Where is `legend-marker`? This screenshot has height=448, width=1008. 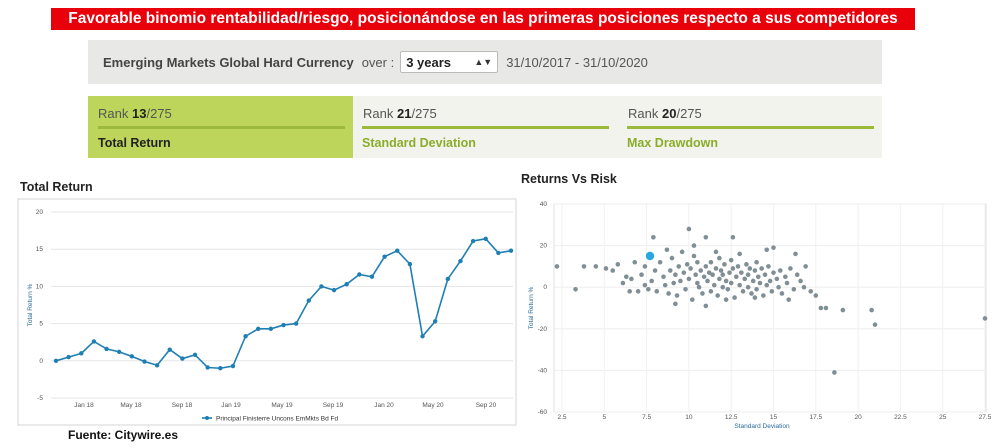
legend-marker is located at coordinates (207, 418).